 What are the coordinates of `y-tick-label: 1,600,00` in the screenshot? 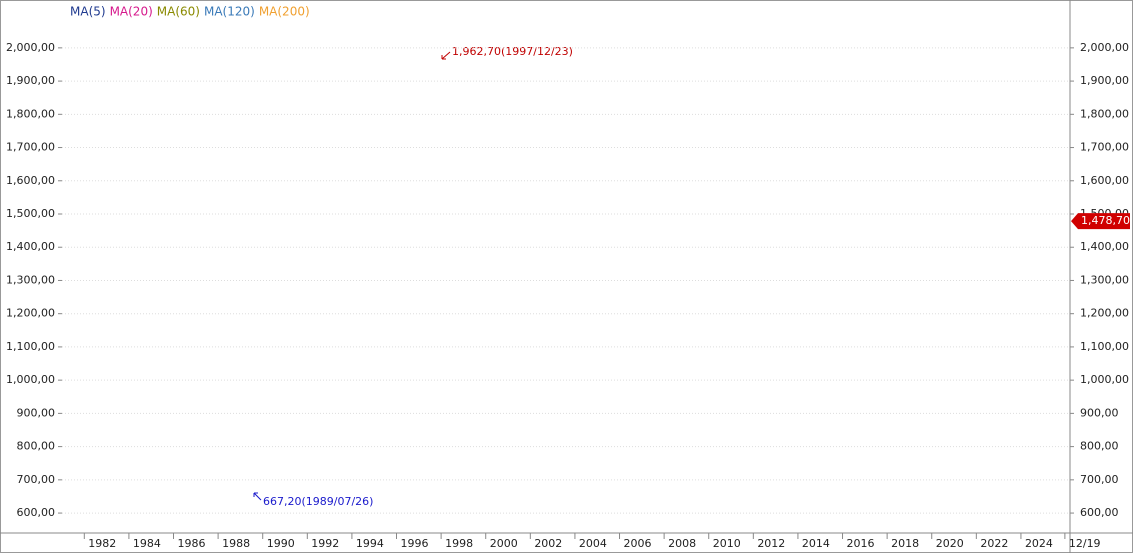 It's located at (30, 180).